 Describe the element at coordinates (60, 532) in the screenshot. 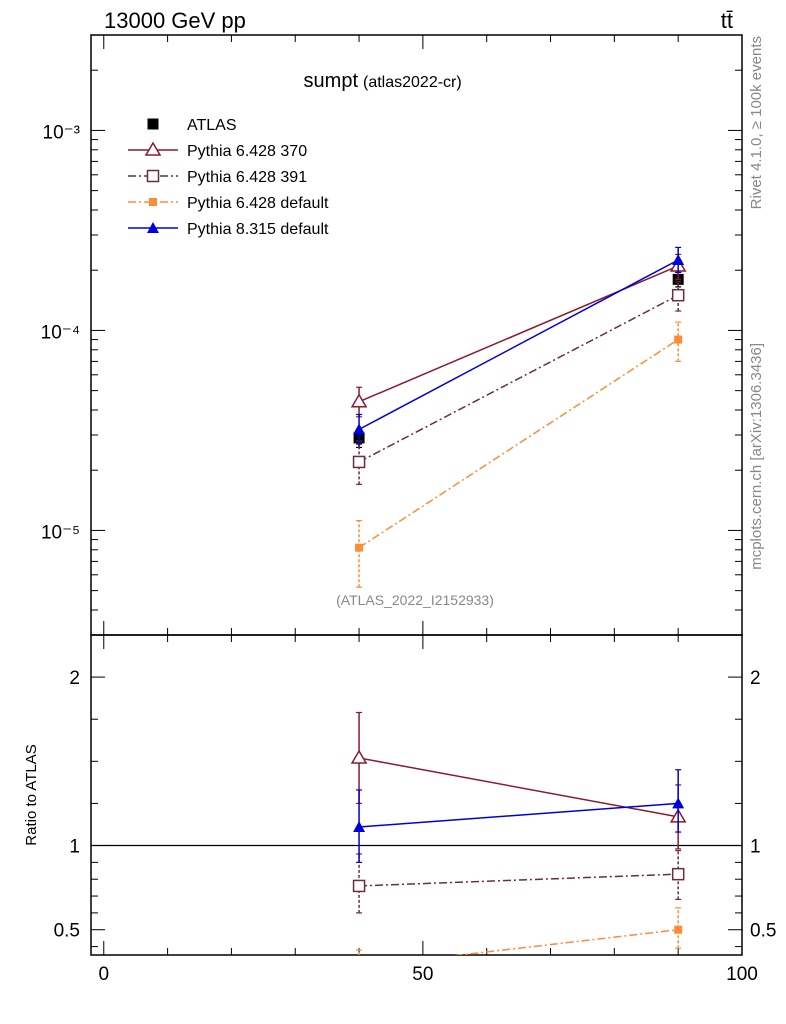

I see `main-ytick-label: 10⁻⁵` at that location.